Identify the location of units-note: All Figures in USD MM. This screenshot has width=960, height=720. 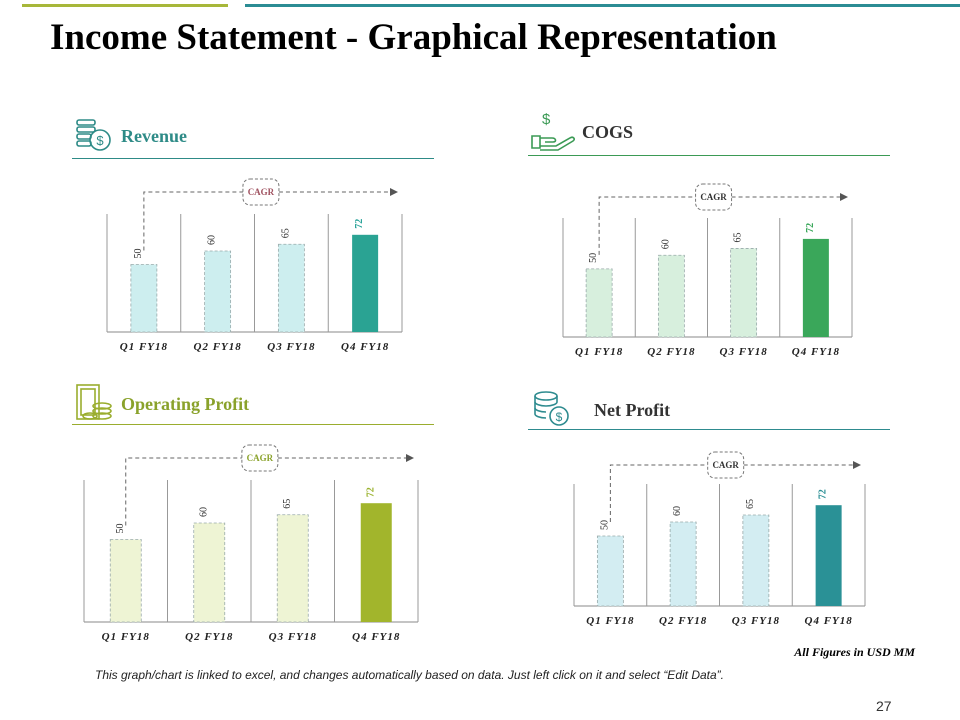
(854, 652).